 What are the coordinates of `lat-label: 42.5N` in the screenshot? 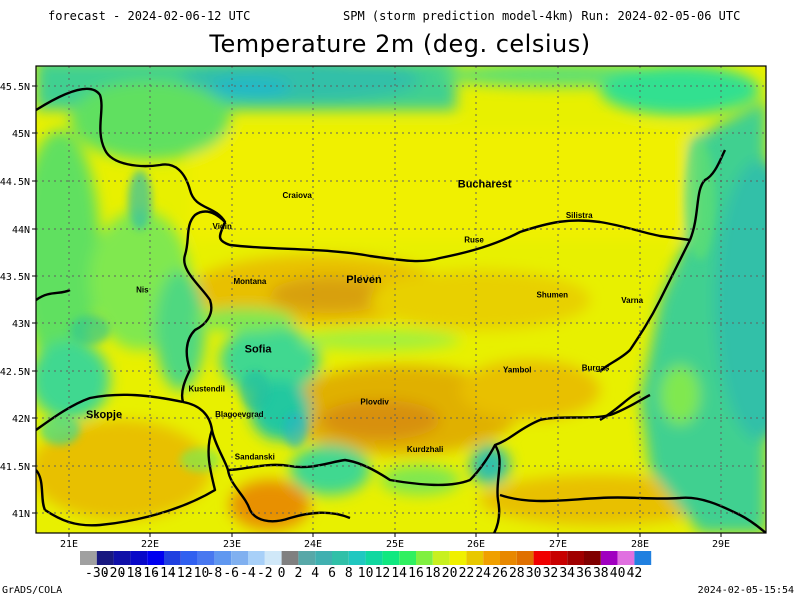 It's located at (15, 372).